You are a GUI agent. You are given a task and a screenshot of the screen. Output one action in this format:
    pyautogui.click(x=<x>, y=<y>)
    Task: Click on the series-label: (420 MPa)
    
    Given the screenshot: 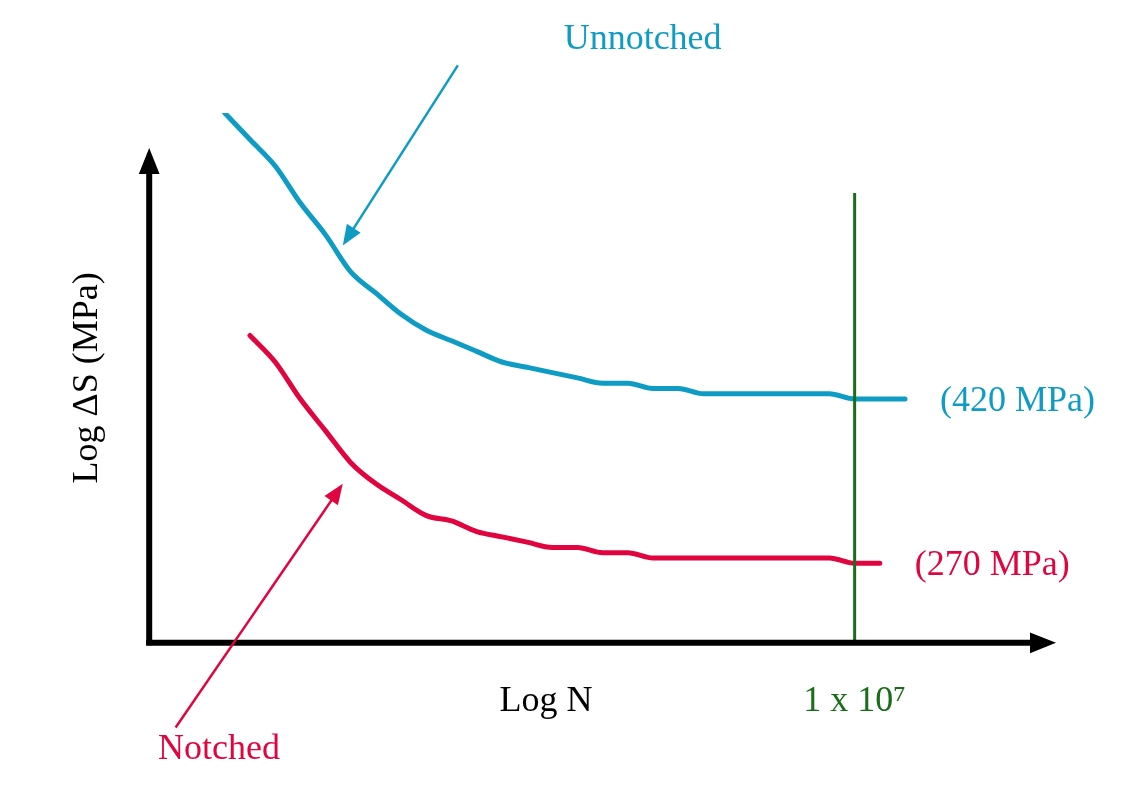 What is the action you would take?
    pyautogui.click(x=1018, y=398)
    